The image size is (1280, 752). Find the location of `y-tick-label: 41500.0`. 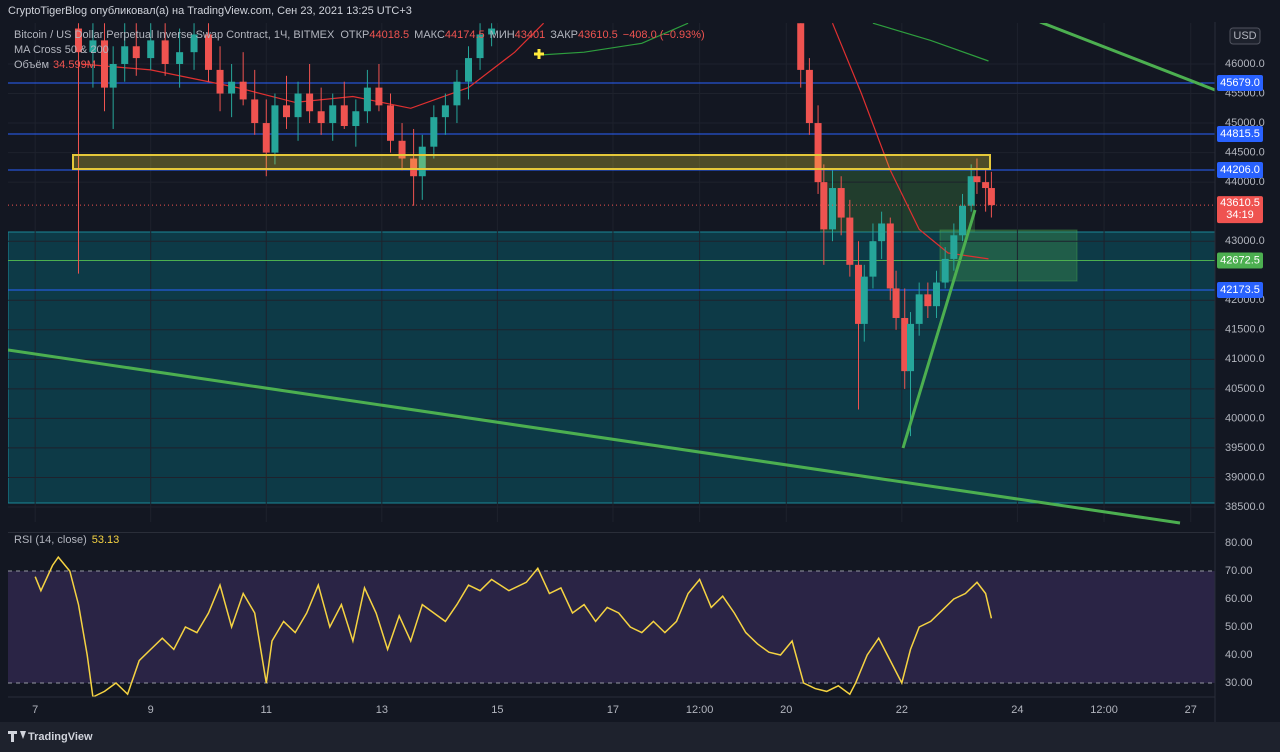

y-tick-label: 41500.0 is located at coordinates (1245, 330).